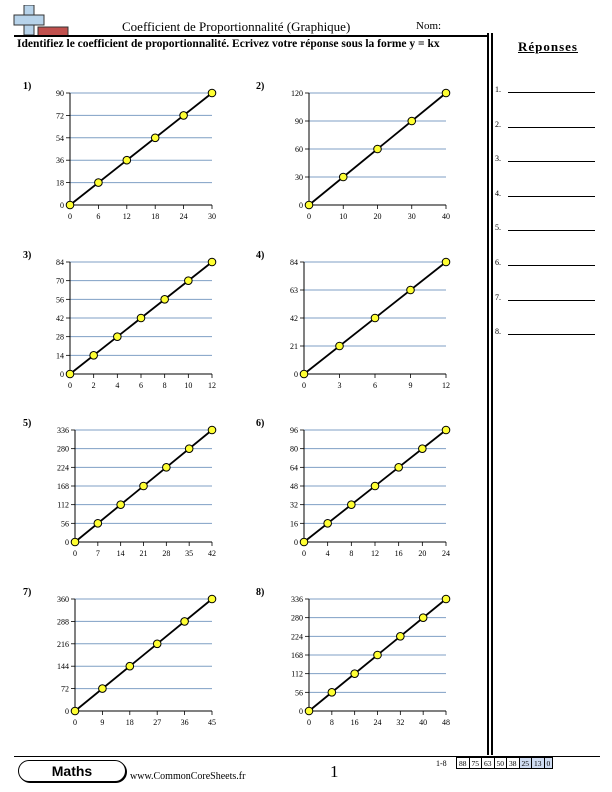 Image resolution: width=612 pixels, height=792 pixels. Describe the element at coordinates (212, 553) in the screenshot. I see `x-tick-label: 42` at that location.